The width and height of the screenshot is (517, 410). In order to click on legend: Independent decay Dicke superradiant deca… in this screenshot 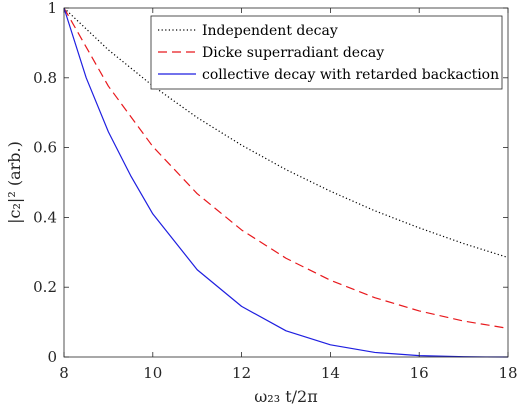, I will do `click(326, 52)`.